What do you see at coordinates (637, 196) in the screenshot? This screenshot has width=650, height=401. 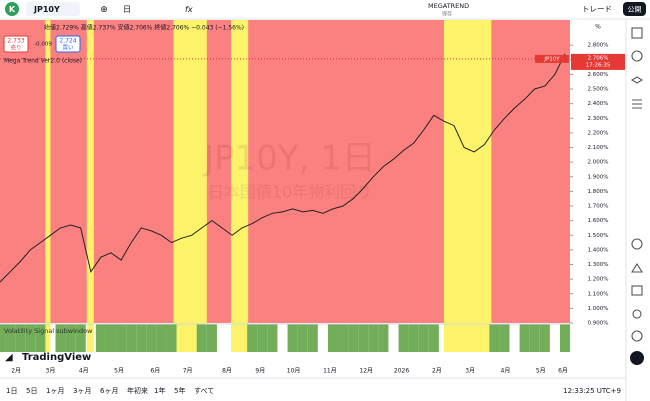 I see `sidebar-icons` at bounding box center [637, 196].